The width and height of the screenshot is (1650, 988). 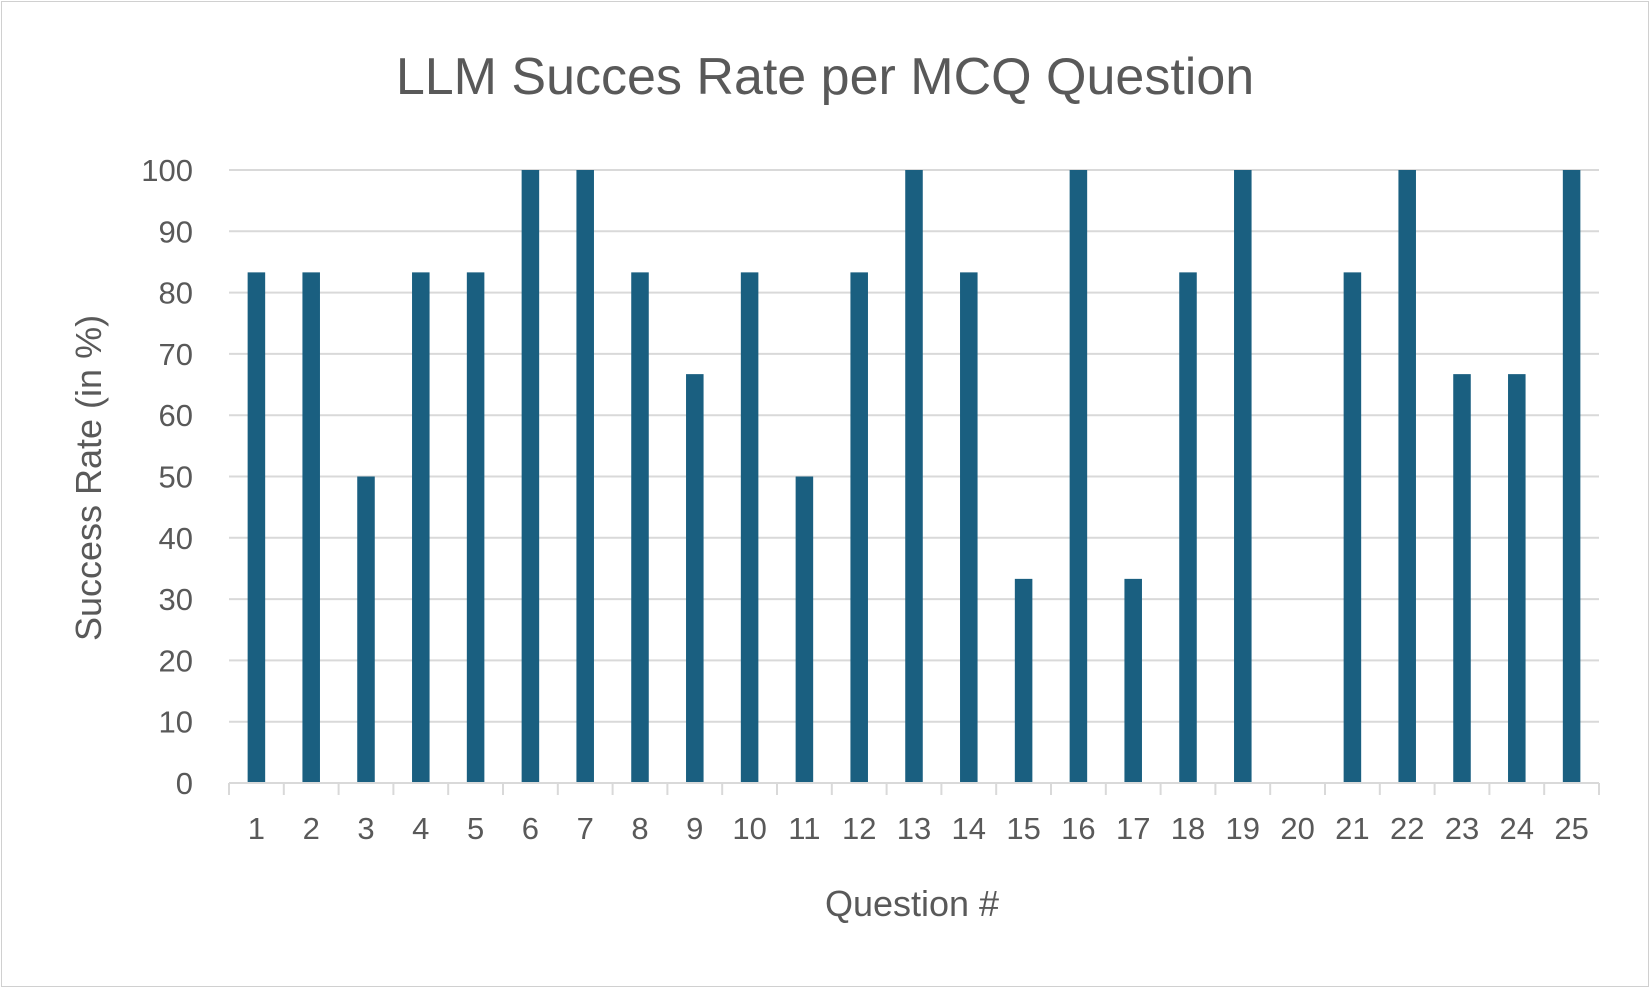 I want to click on y-tick-label-40: 40, so click(x=176, y=538).